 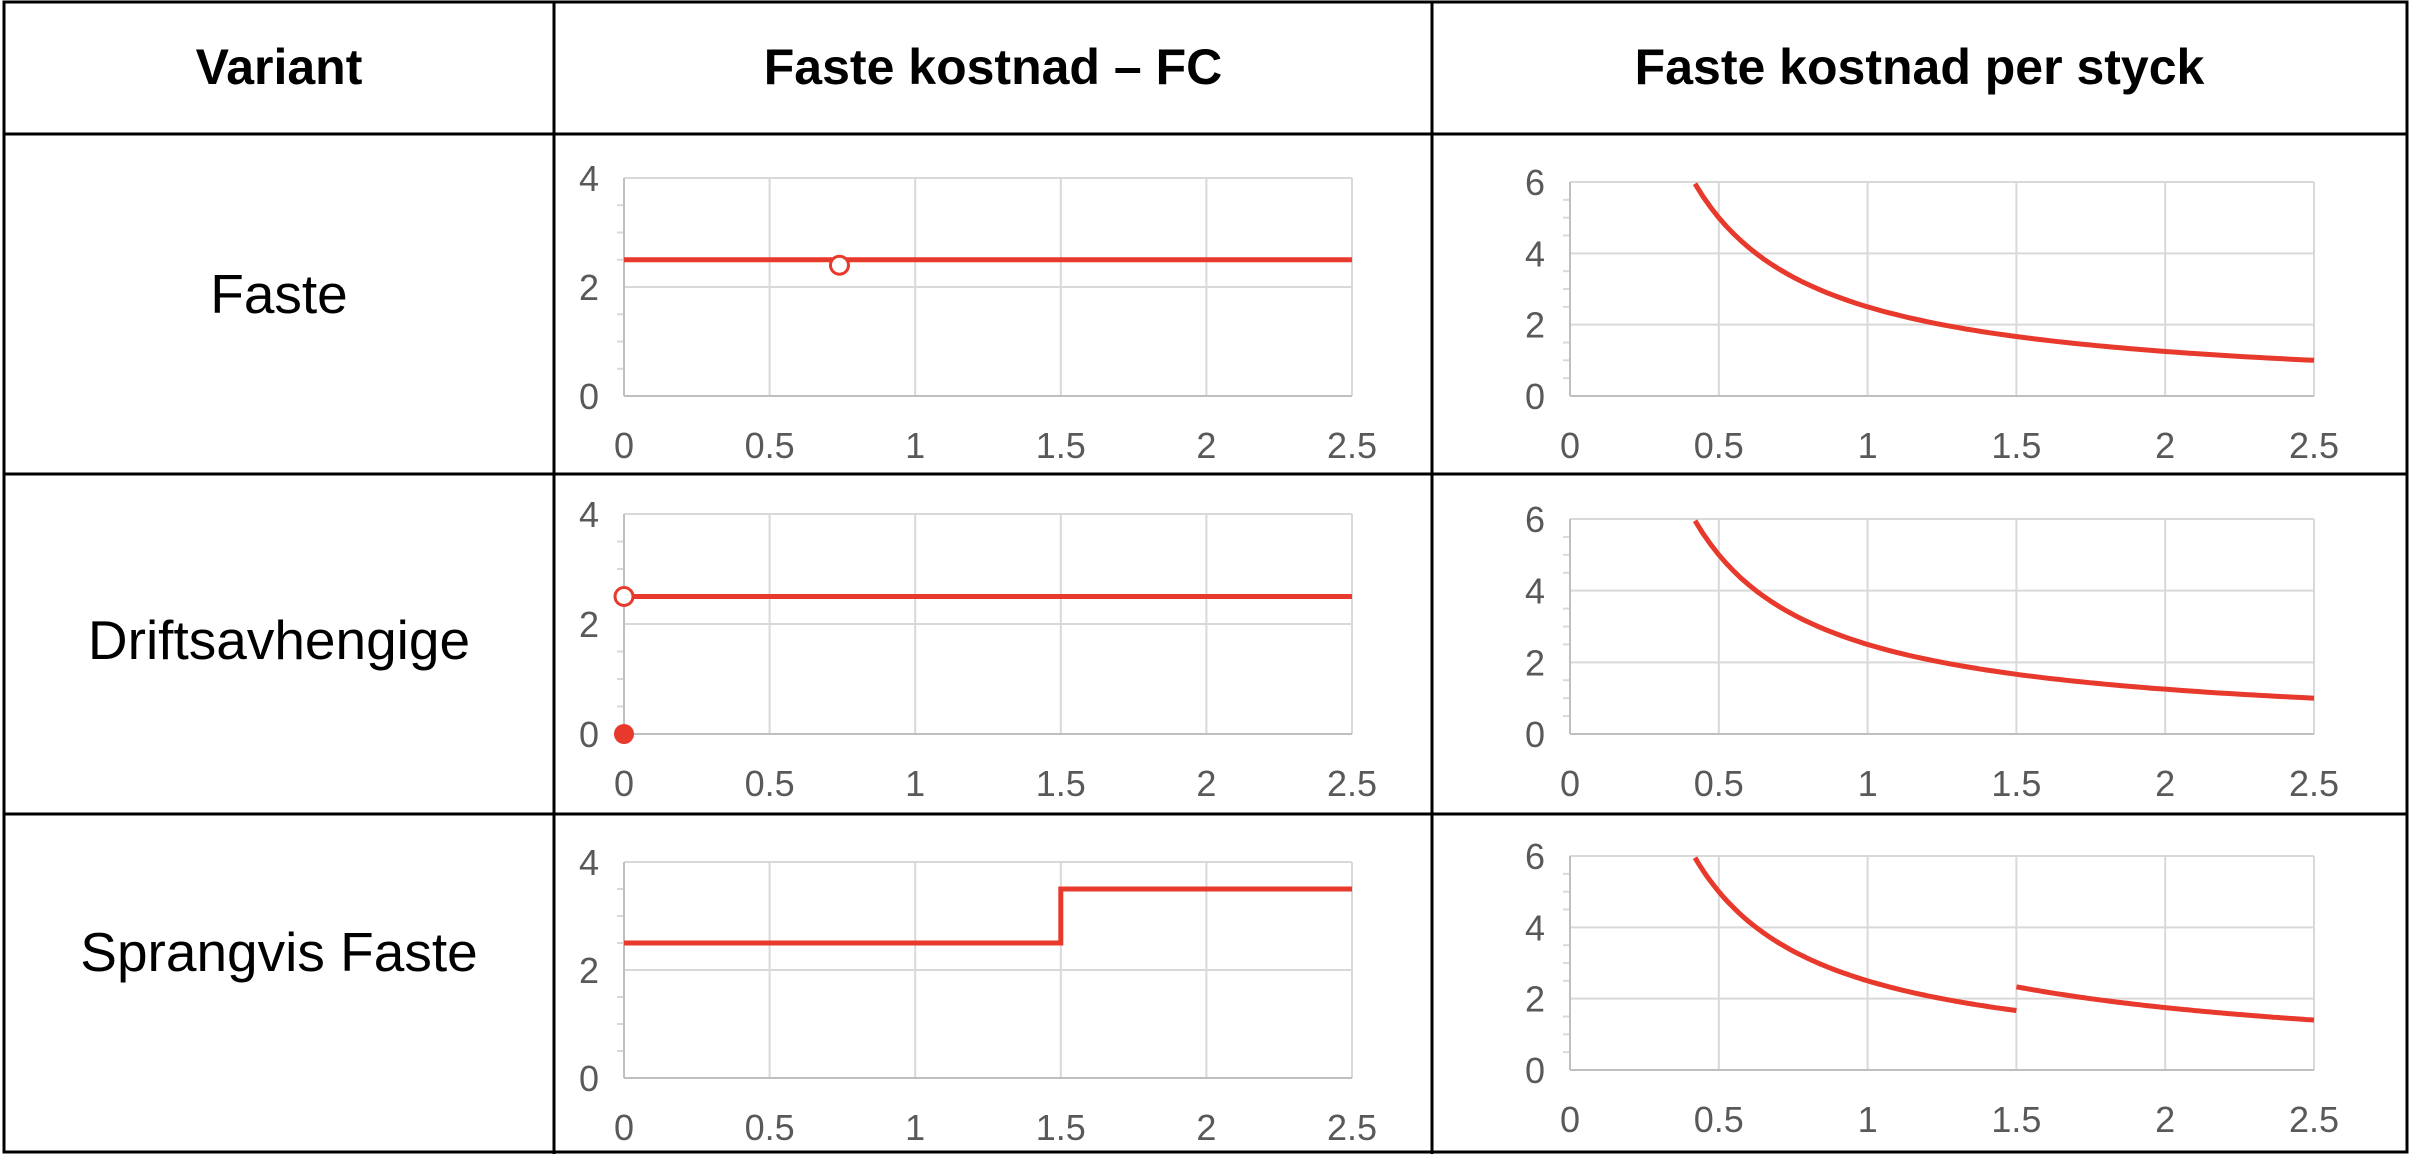 I want to click on chart-1: 0 0.5 1 1.5 2 2.5 0 2 4, so click(x=978, y=312).